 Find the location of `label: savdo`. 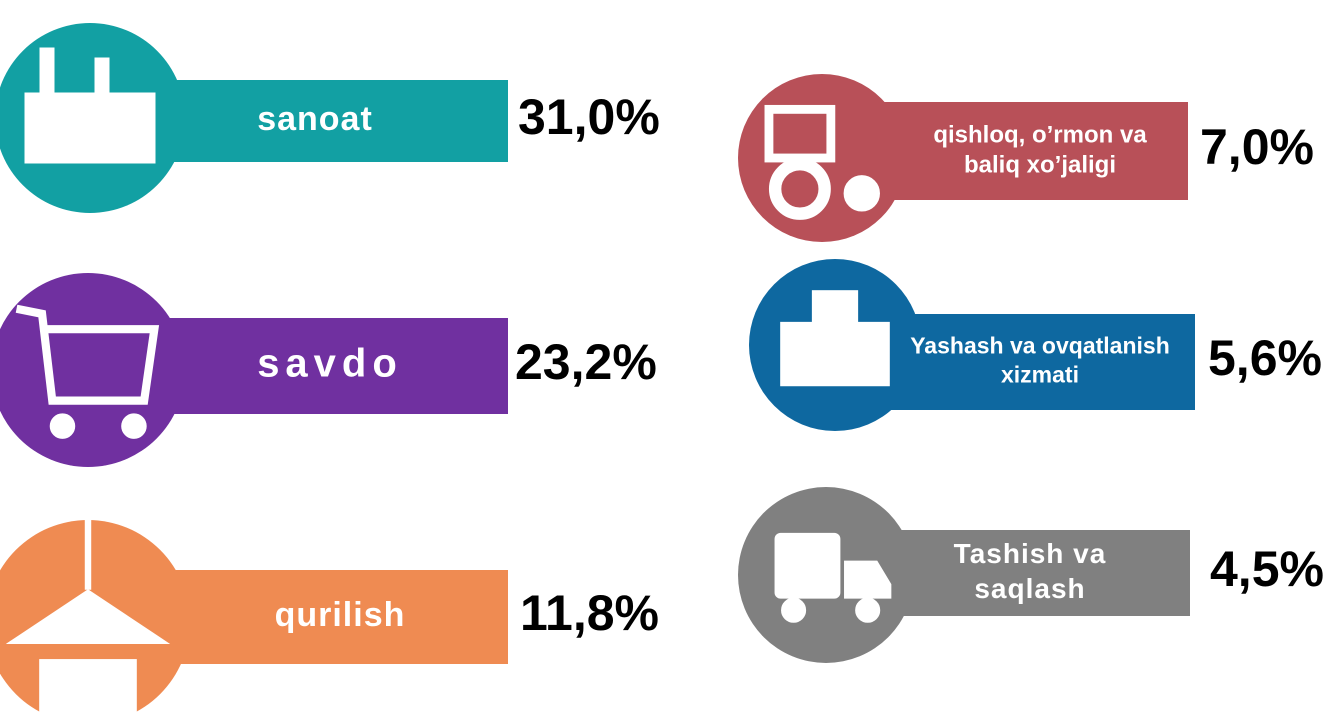

label: savdo is located at coordinates (330, 364).